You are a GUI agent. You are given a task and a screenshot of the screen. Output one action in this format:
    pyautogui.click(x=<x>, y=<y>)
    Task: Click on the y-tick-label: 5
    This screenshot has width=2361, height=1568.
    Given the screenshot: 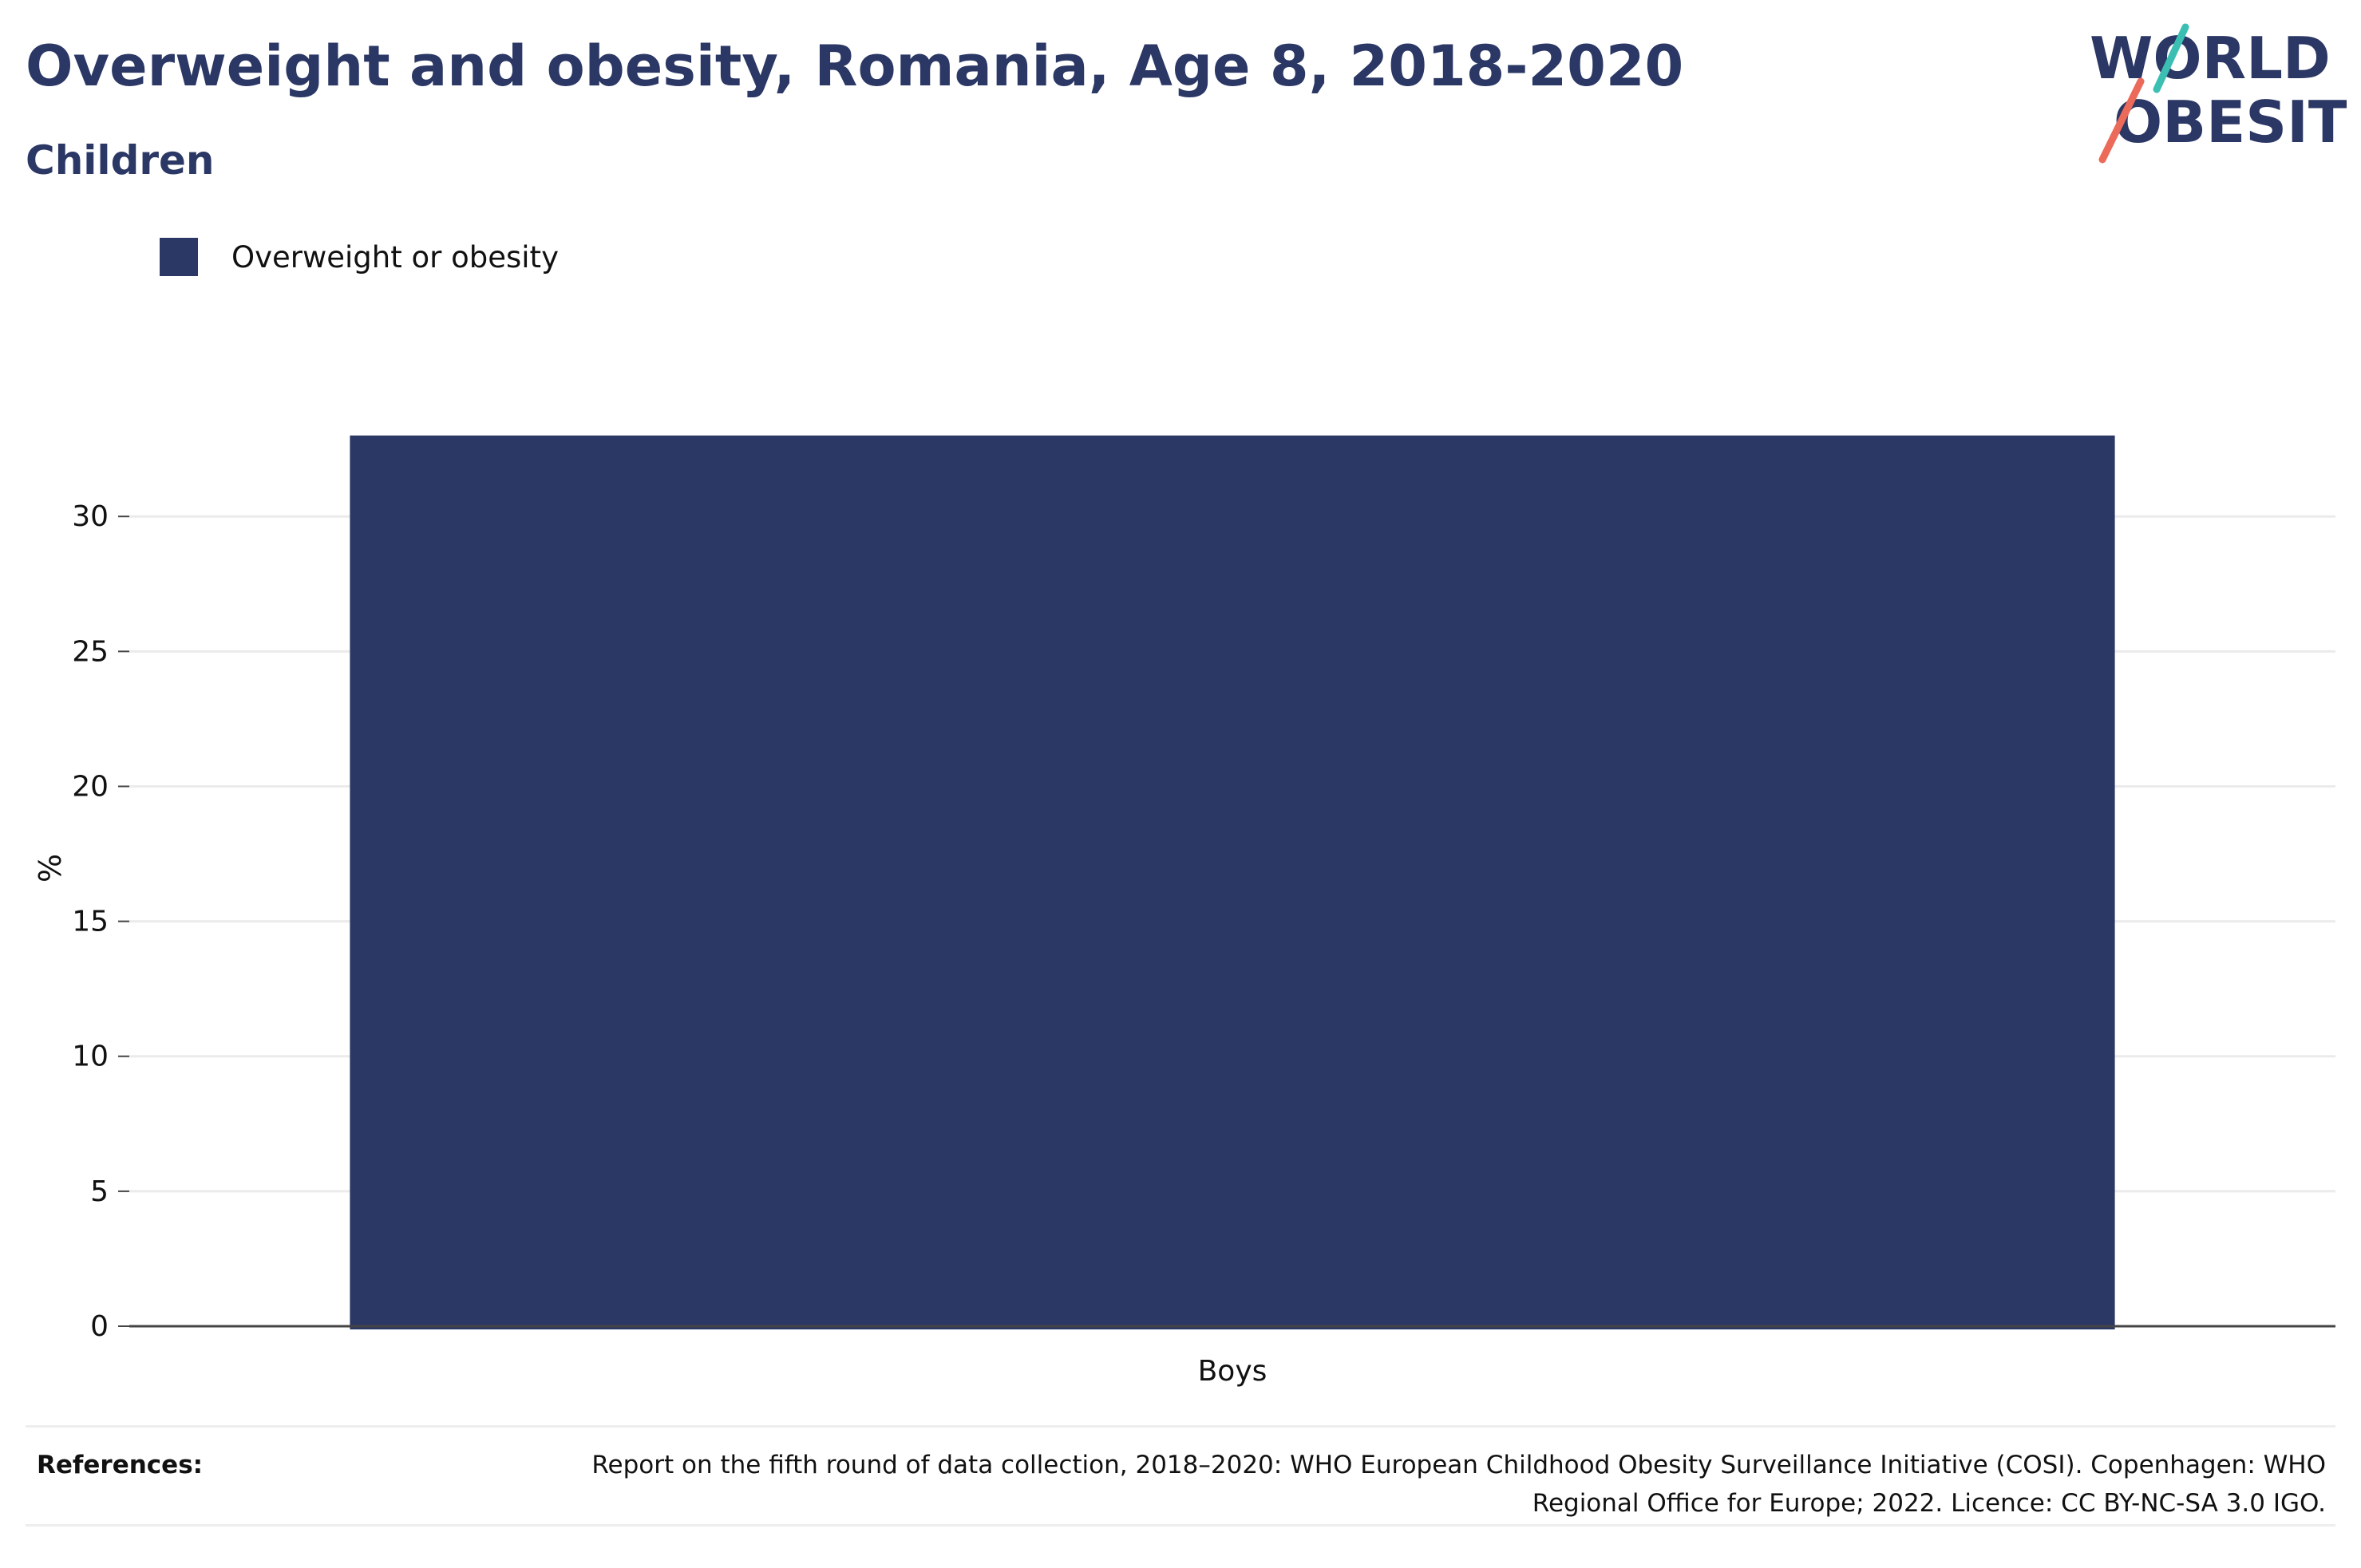 What is the action you would take?
    pyautogui.click(x=99, y=1191)
    